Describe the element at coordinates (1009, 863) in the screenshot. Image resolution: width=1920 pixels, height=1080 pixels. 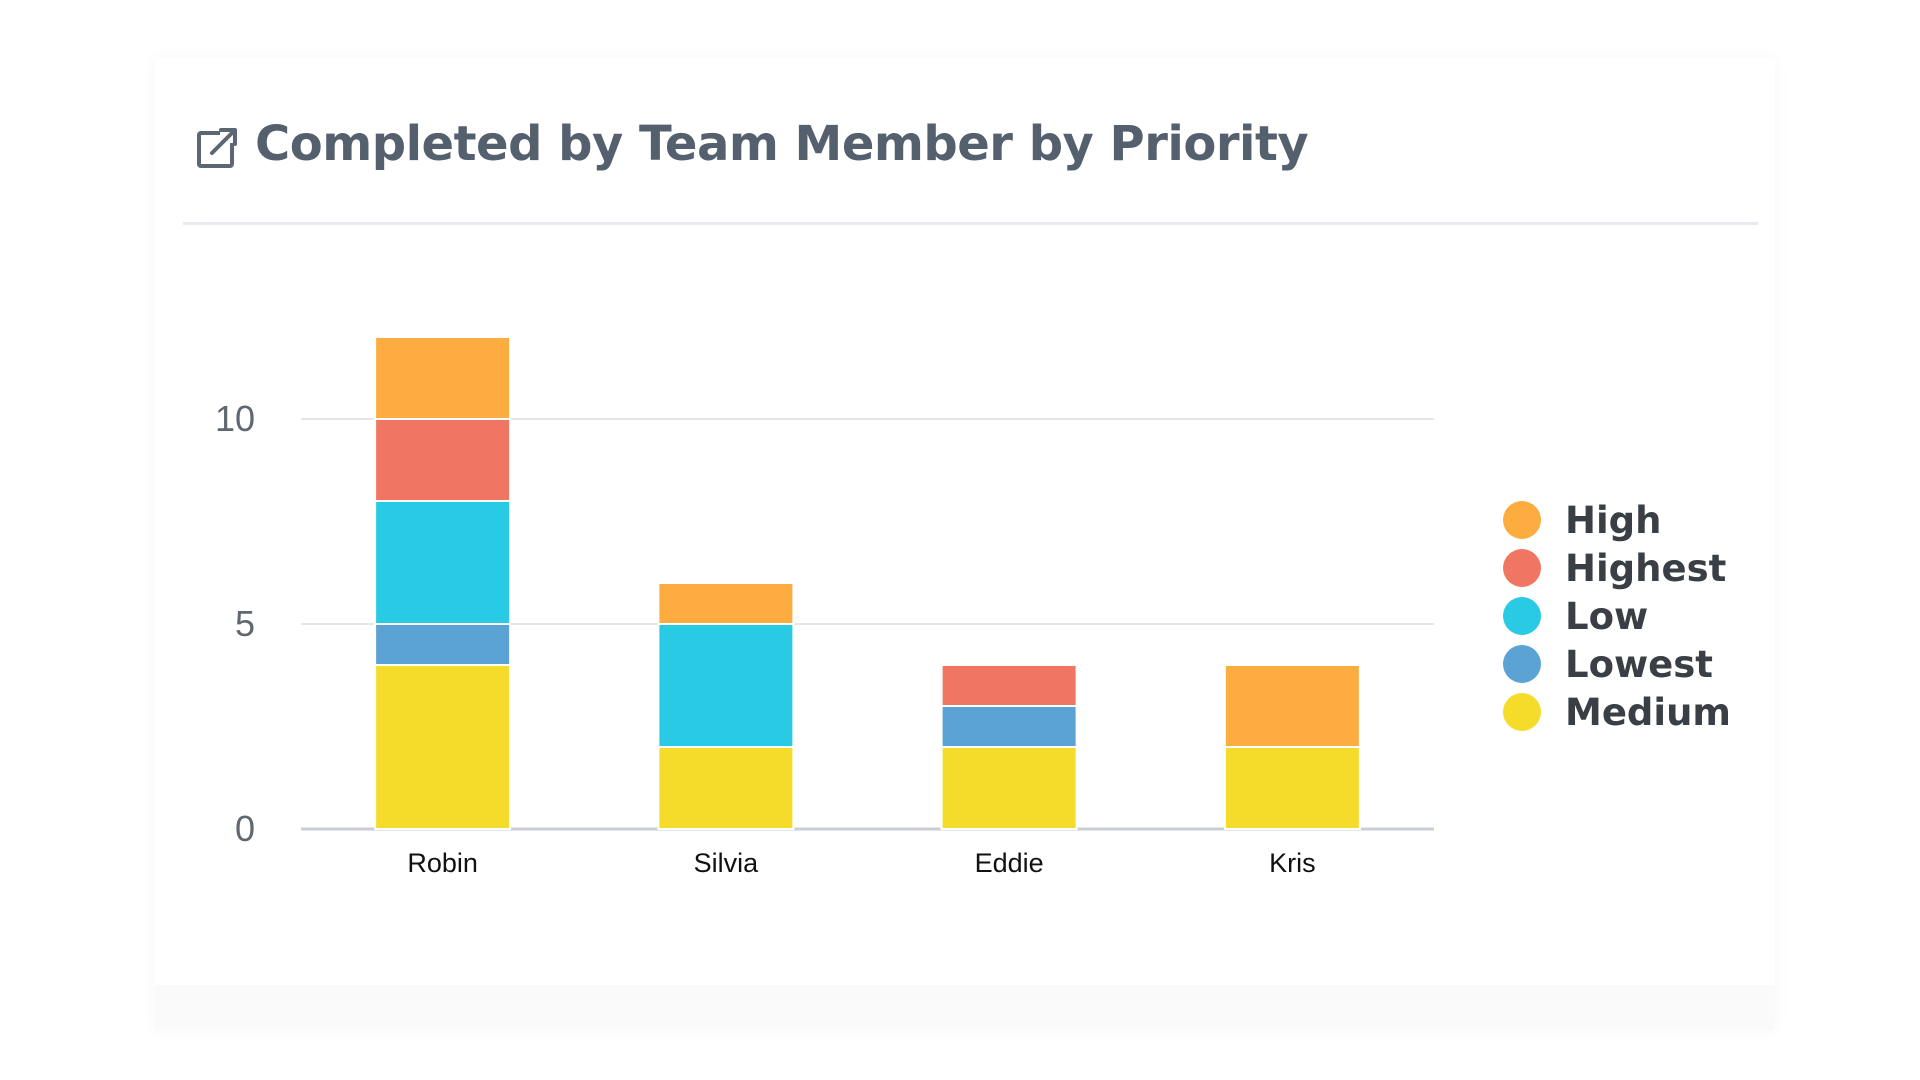
I see `x-category-label: Eddie` at that location.